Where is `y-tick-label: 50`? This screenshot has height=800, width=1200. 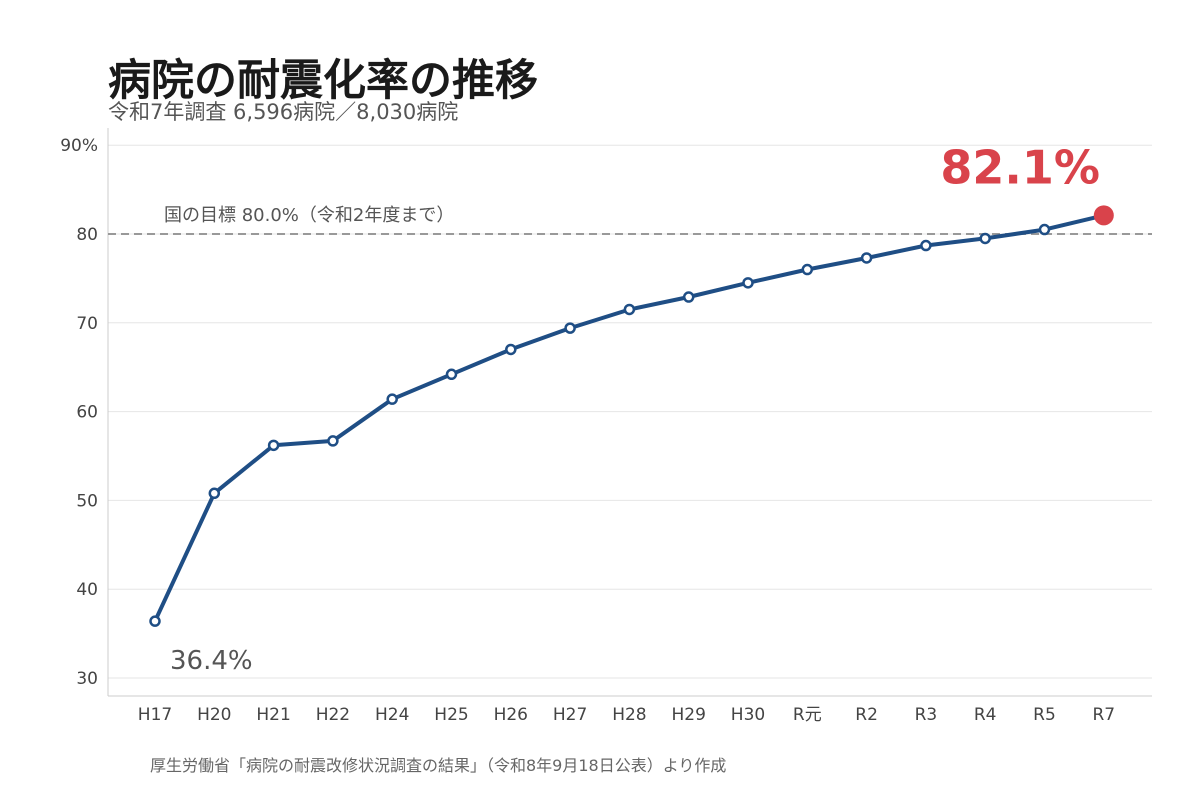 y-tick-label: 50 is located at coordinates (87, 501).